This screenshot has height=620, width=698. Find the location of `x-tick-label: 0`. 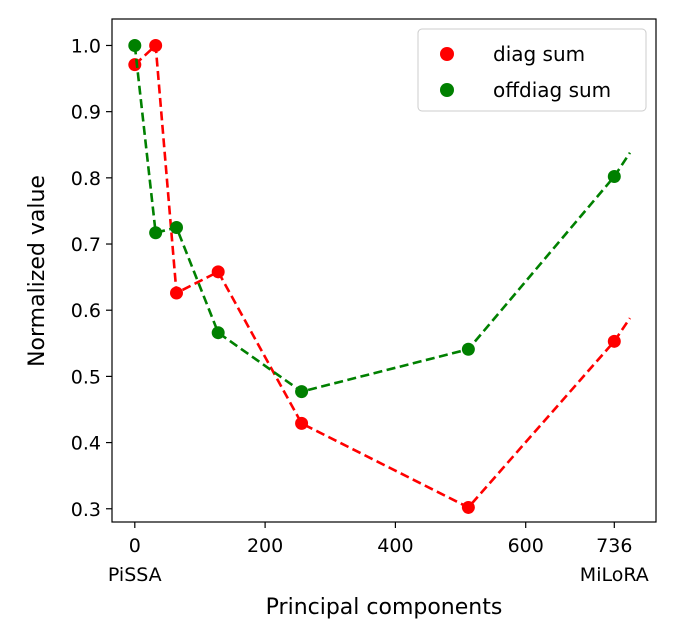

x-tick-label: 0 is located at coordinates (135, 546).